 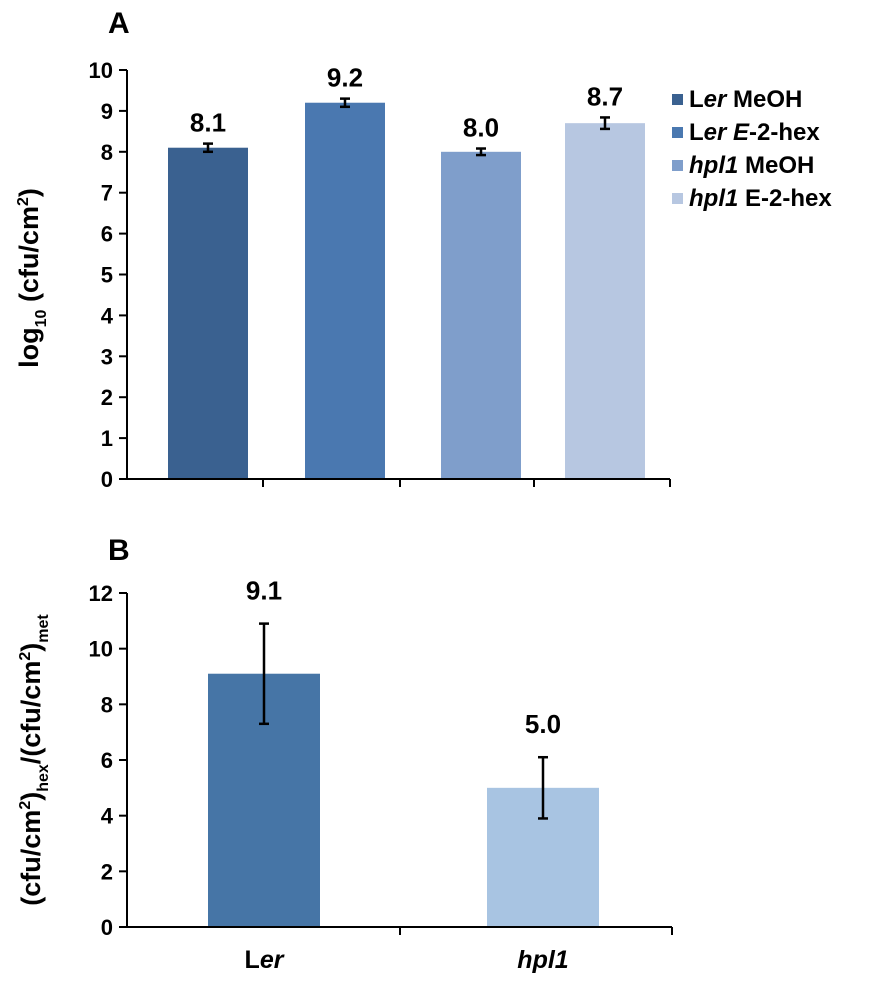 What do you see at coordinates (32, 278) in the screenshot?
I see `panel-a-y-axis-label: log10 (cfu/cm2)` at bounding box center [32, 278].